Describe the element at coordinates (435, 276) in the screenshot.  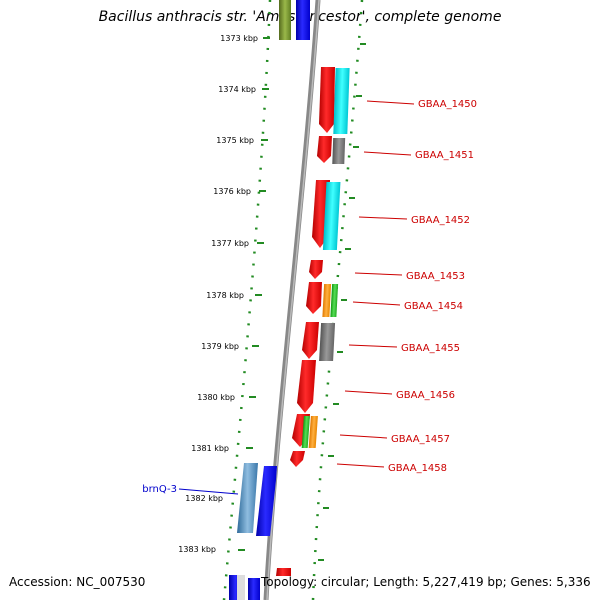
I see `gene-label-gbaa-1453: GBAA_1453` at that location.